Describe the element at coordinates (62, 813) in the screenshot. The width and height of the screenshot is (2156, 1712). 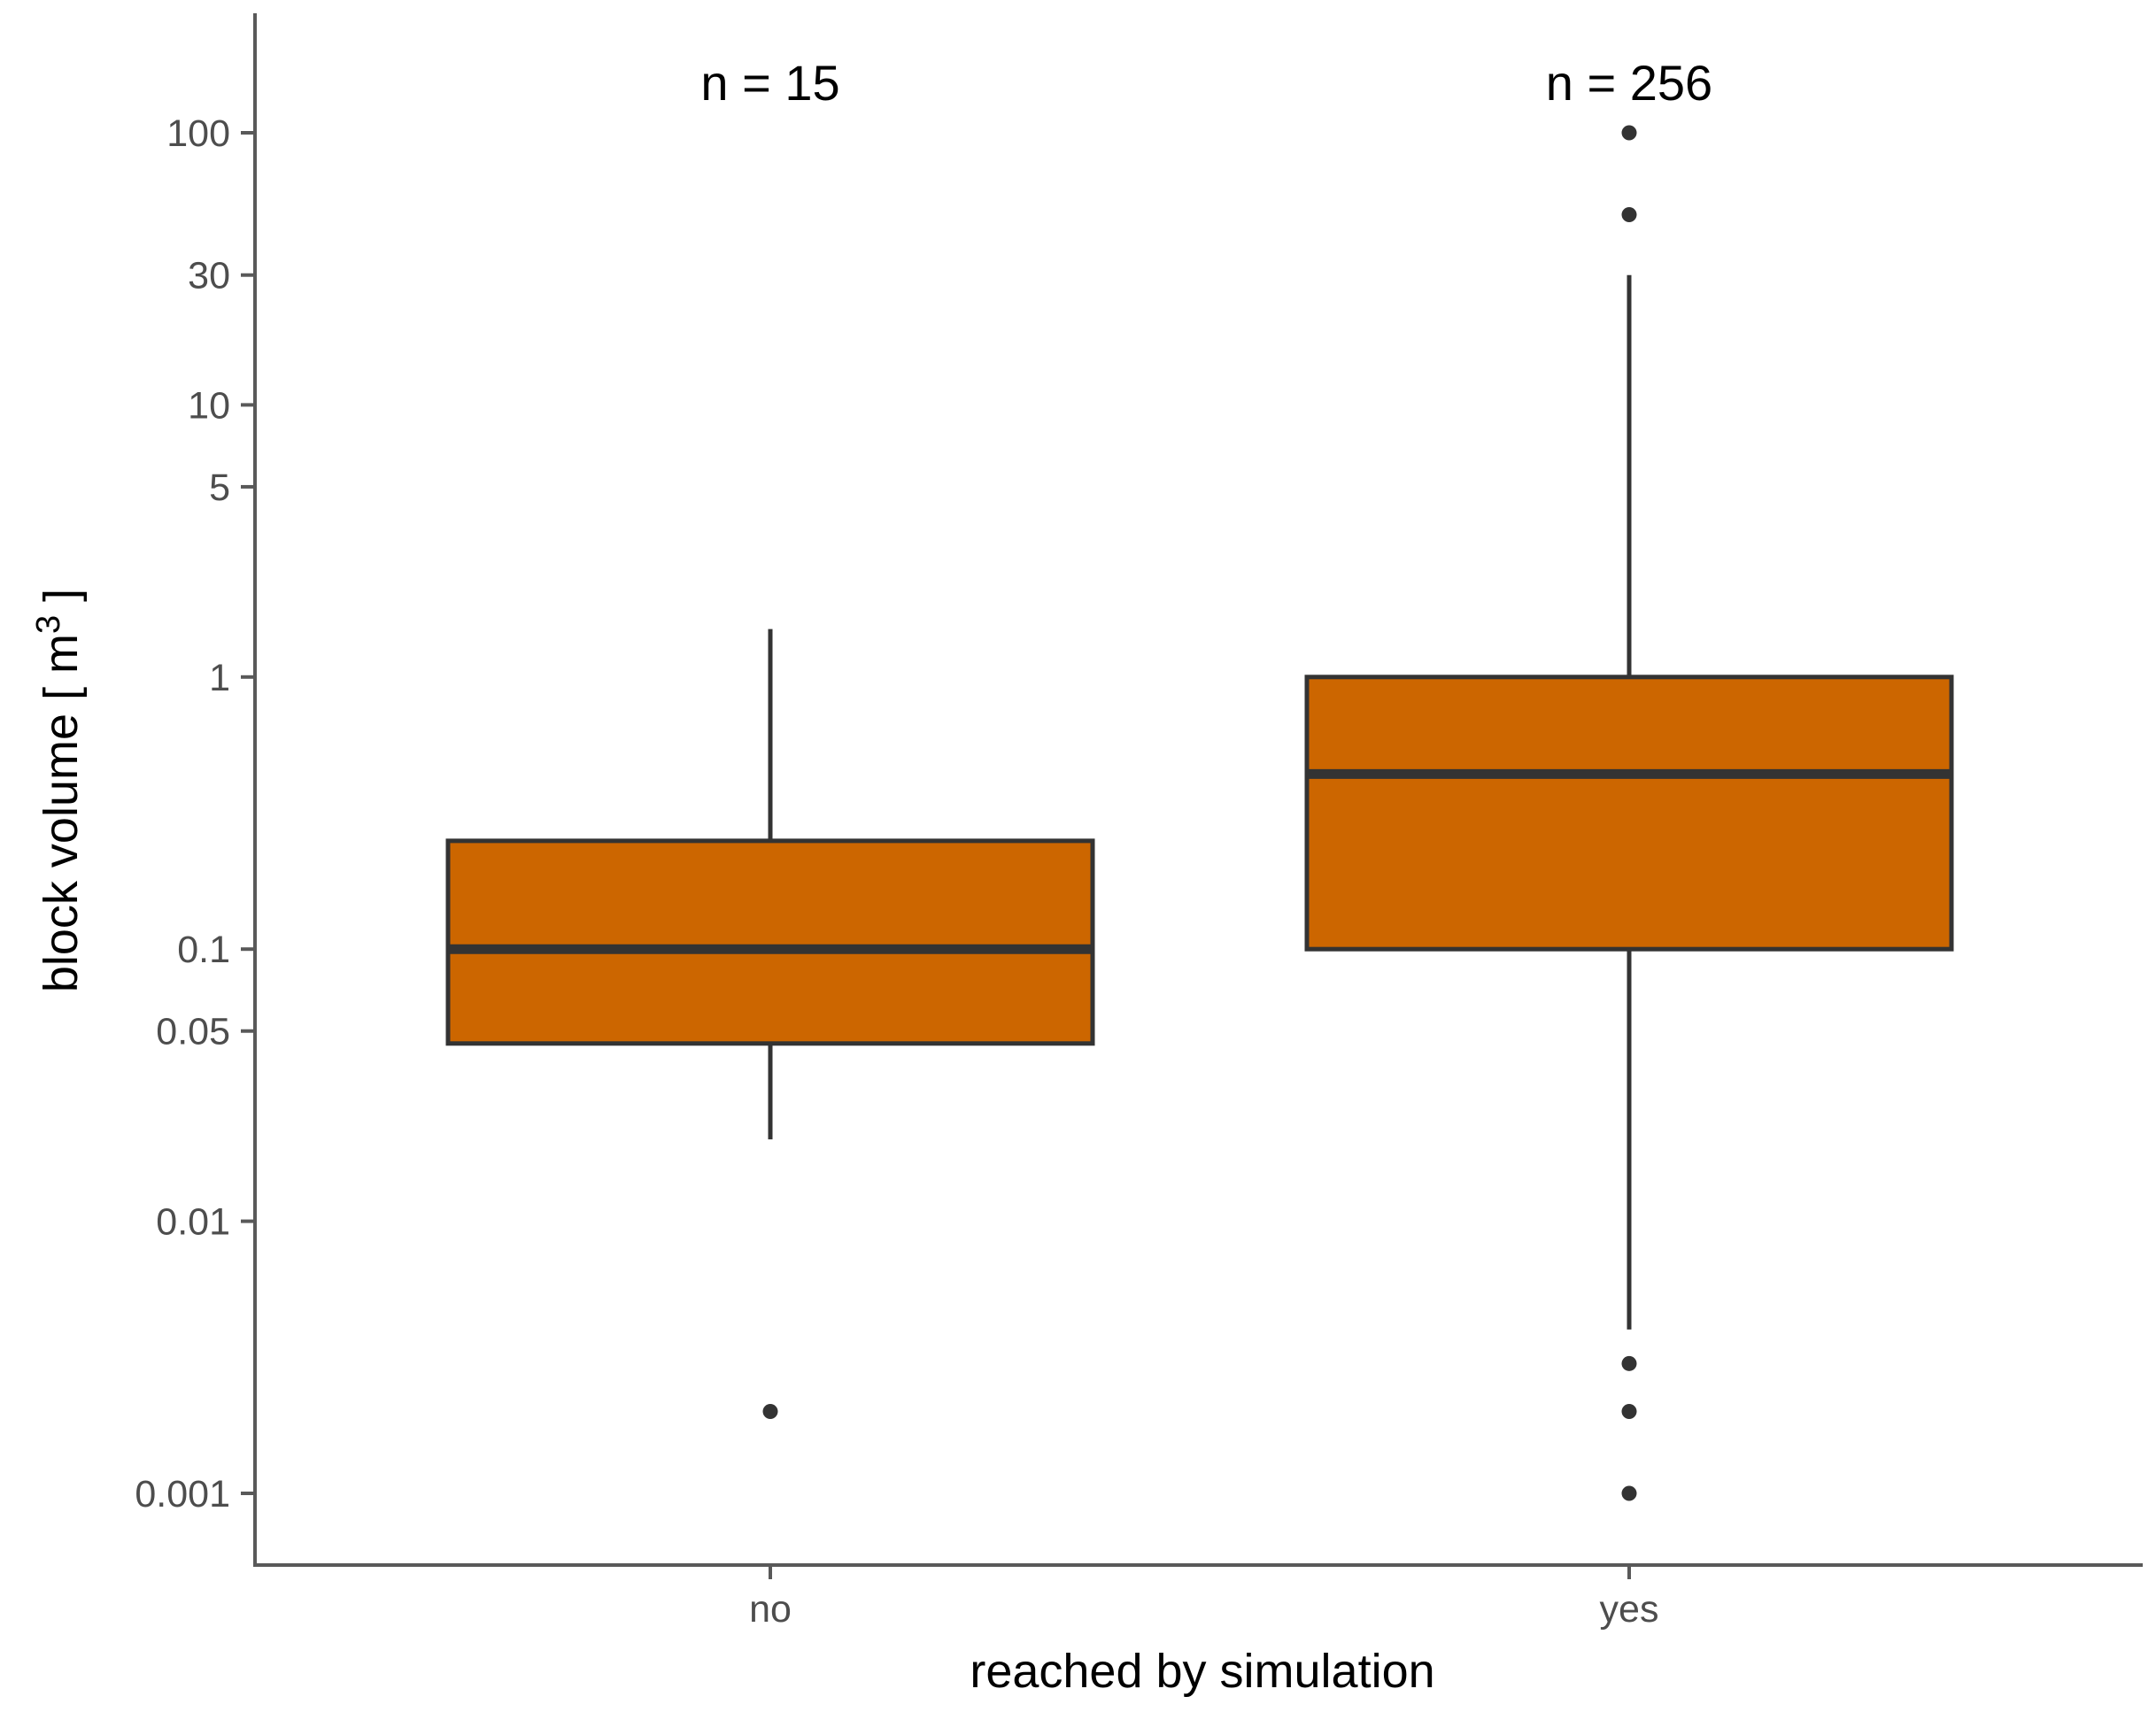
I see `y-axis-title-main: block volume [ m` at that location.